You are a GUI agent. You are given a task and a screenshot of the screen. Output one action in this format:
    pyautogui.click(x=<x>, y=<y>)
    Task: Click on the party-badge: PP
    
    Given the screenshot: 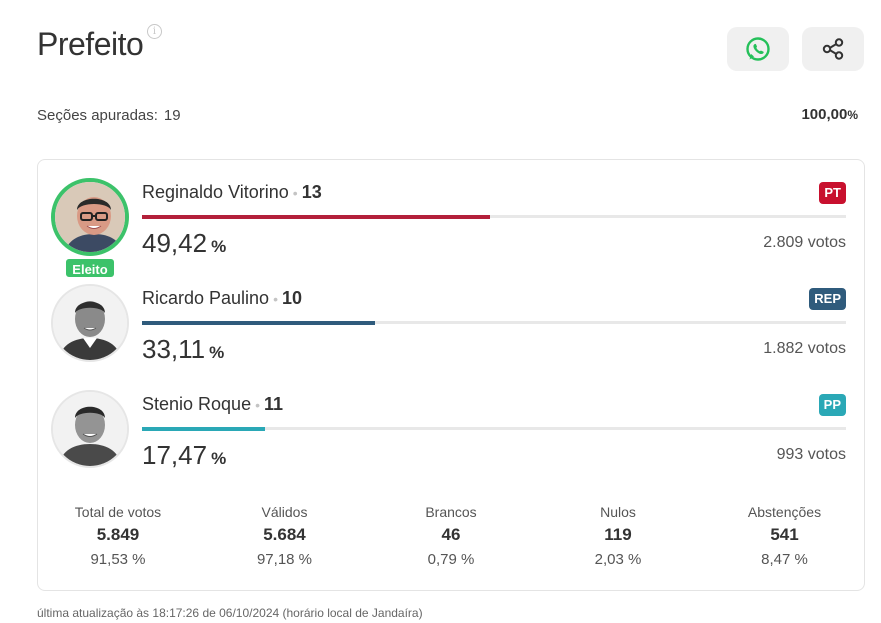 What is the action you would take?
    pyautogui.click(x=832, y=405)
    